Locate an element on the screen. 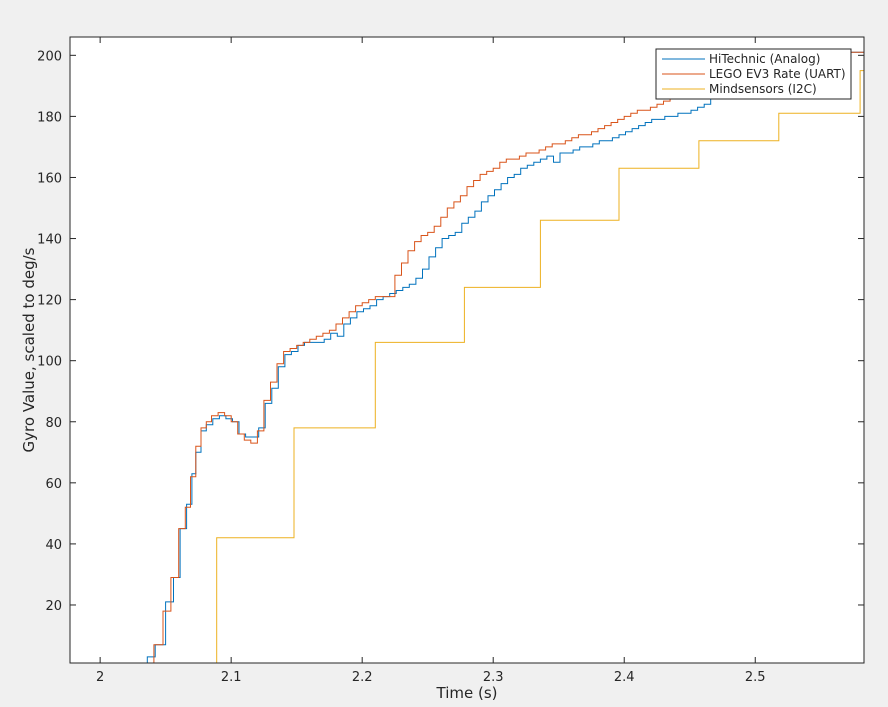  y-axis-label: Gyro Value, scaled to deg/s is located at coordinates (29, 349).